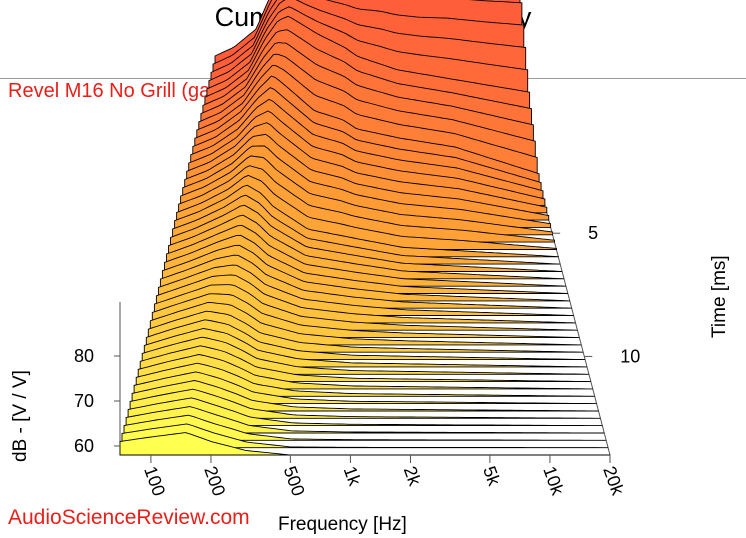 Image resolution: width=746 pixels, height=538 pixels. What do you see at coordinates (214, 481) in the screenshot?
I see `x-tick-label: 200` at bounding box center [214, 481].